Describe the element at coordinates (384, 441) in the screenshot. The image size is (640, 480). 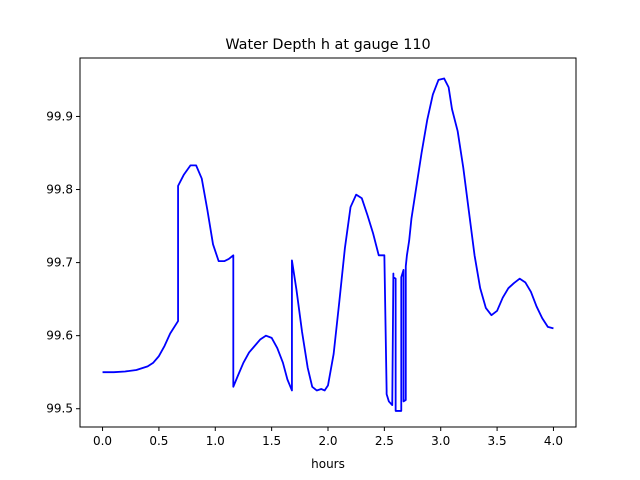
I see `x-tick-label: 2.5` at that location.